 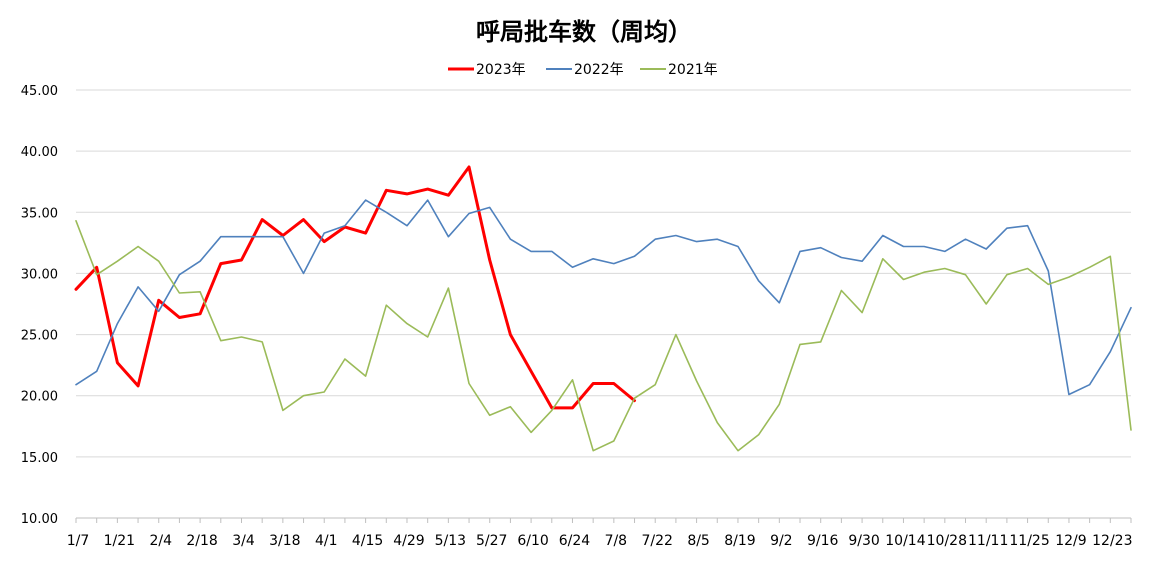 What do you see at coordinates (693, 70) in the screenshot?
I see `legend-label: 2021年` at bounding box center [693, 70].